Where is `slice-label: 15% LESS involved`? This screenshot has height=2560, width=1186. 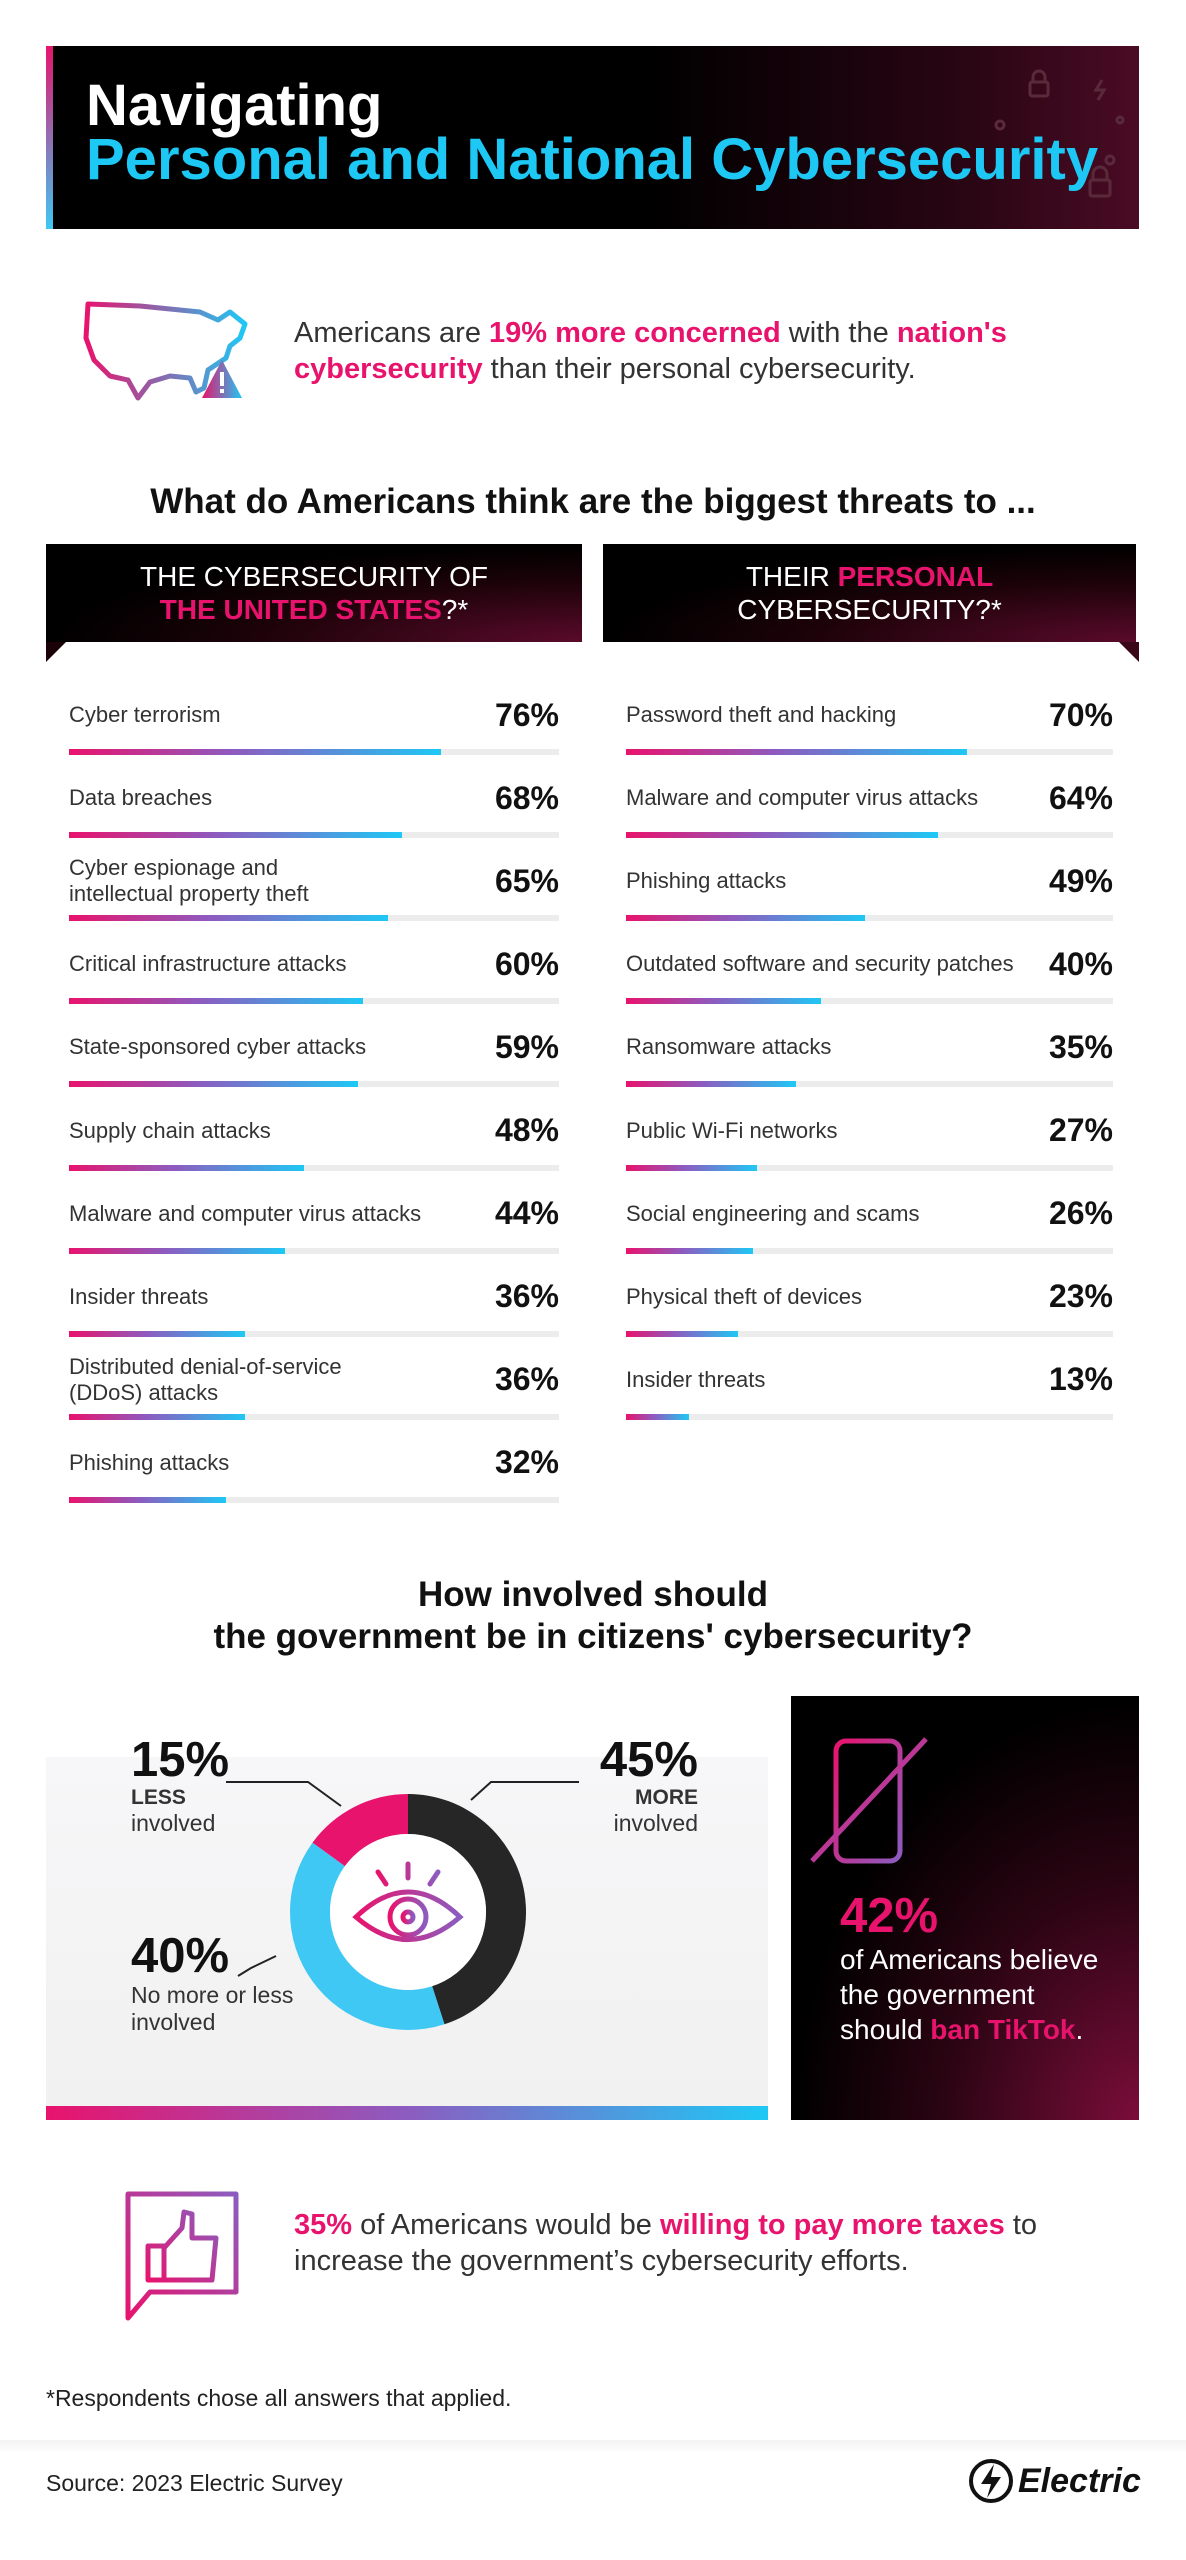
slice-label: 15% LESS involved is located at coordinates (180, 1785).